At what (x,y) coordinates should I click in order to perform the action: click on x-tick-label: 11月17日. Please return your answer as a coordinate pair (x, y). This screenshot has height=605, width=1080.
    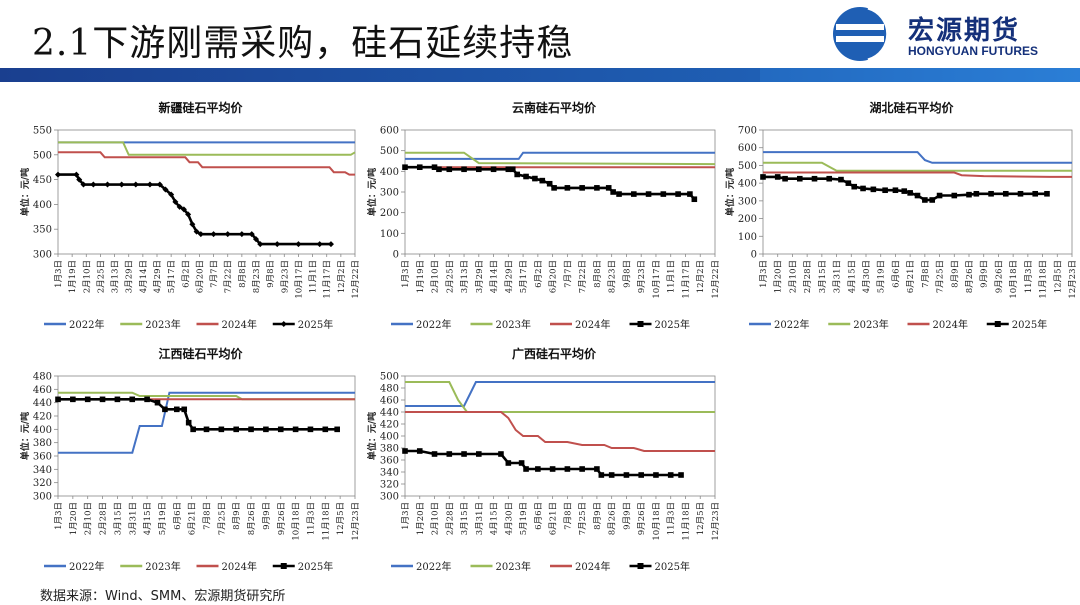
    Looking at the image, I should click on (328, 279).